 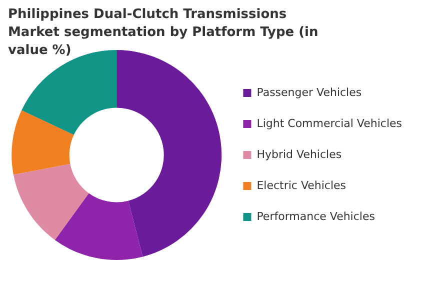 What do you see at coordinates (316, 216) in the screenshot?
I see `legend-label: Performance Vehicles` at bounding box center [316, 216].